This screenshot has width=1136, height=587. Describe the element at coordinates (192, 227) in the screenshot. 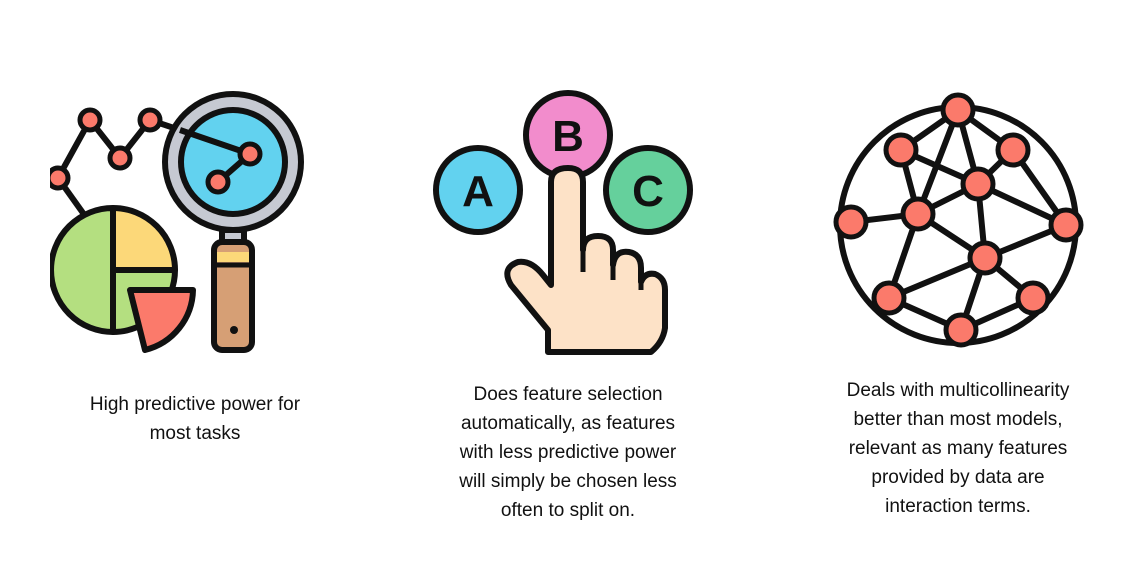

I see `analytics-magnifier-chart-icon` at that location.